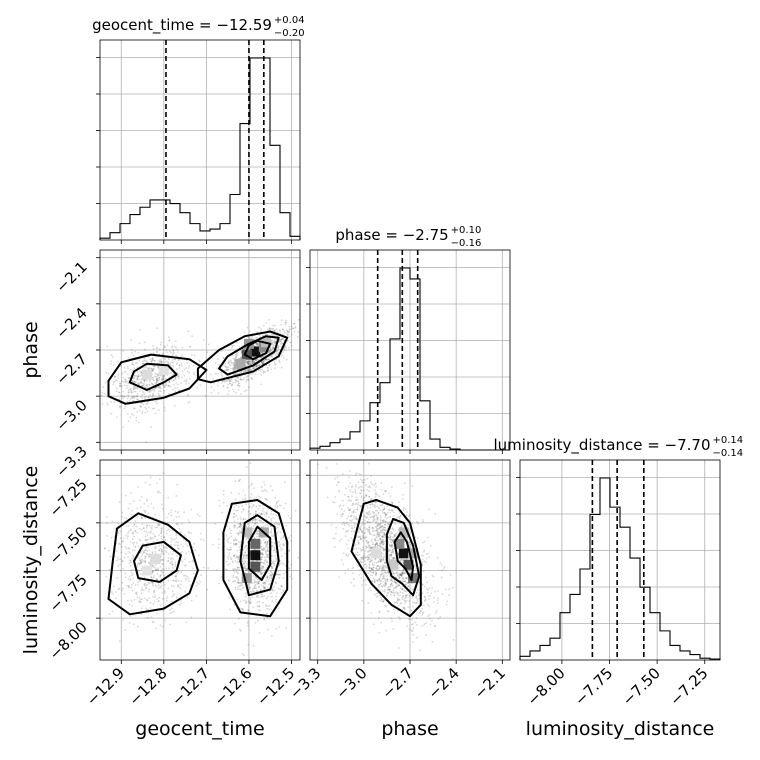 This screenshot has width=760, height=760. I want to click on yaxis-label-luminosity_distance: luminosity_distance, so click(31, 560).